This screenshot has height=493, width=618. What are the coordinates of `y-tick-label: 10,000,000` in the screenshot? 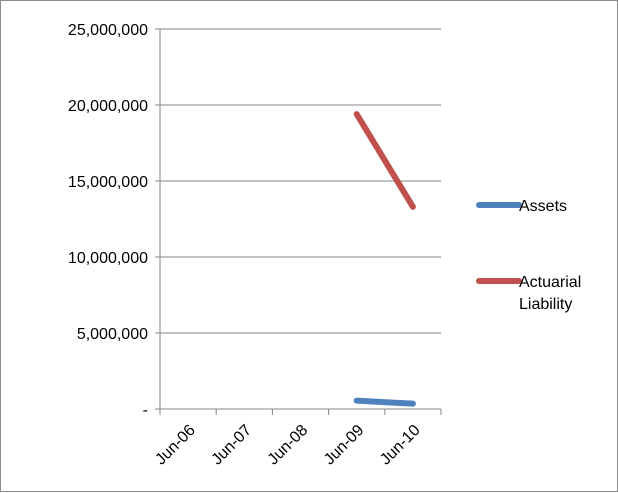 It's located at (108, 258).